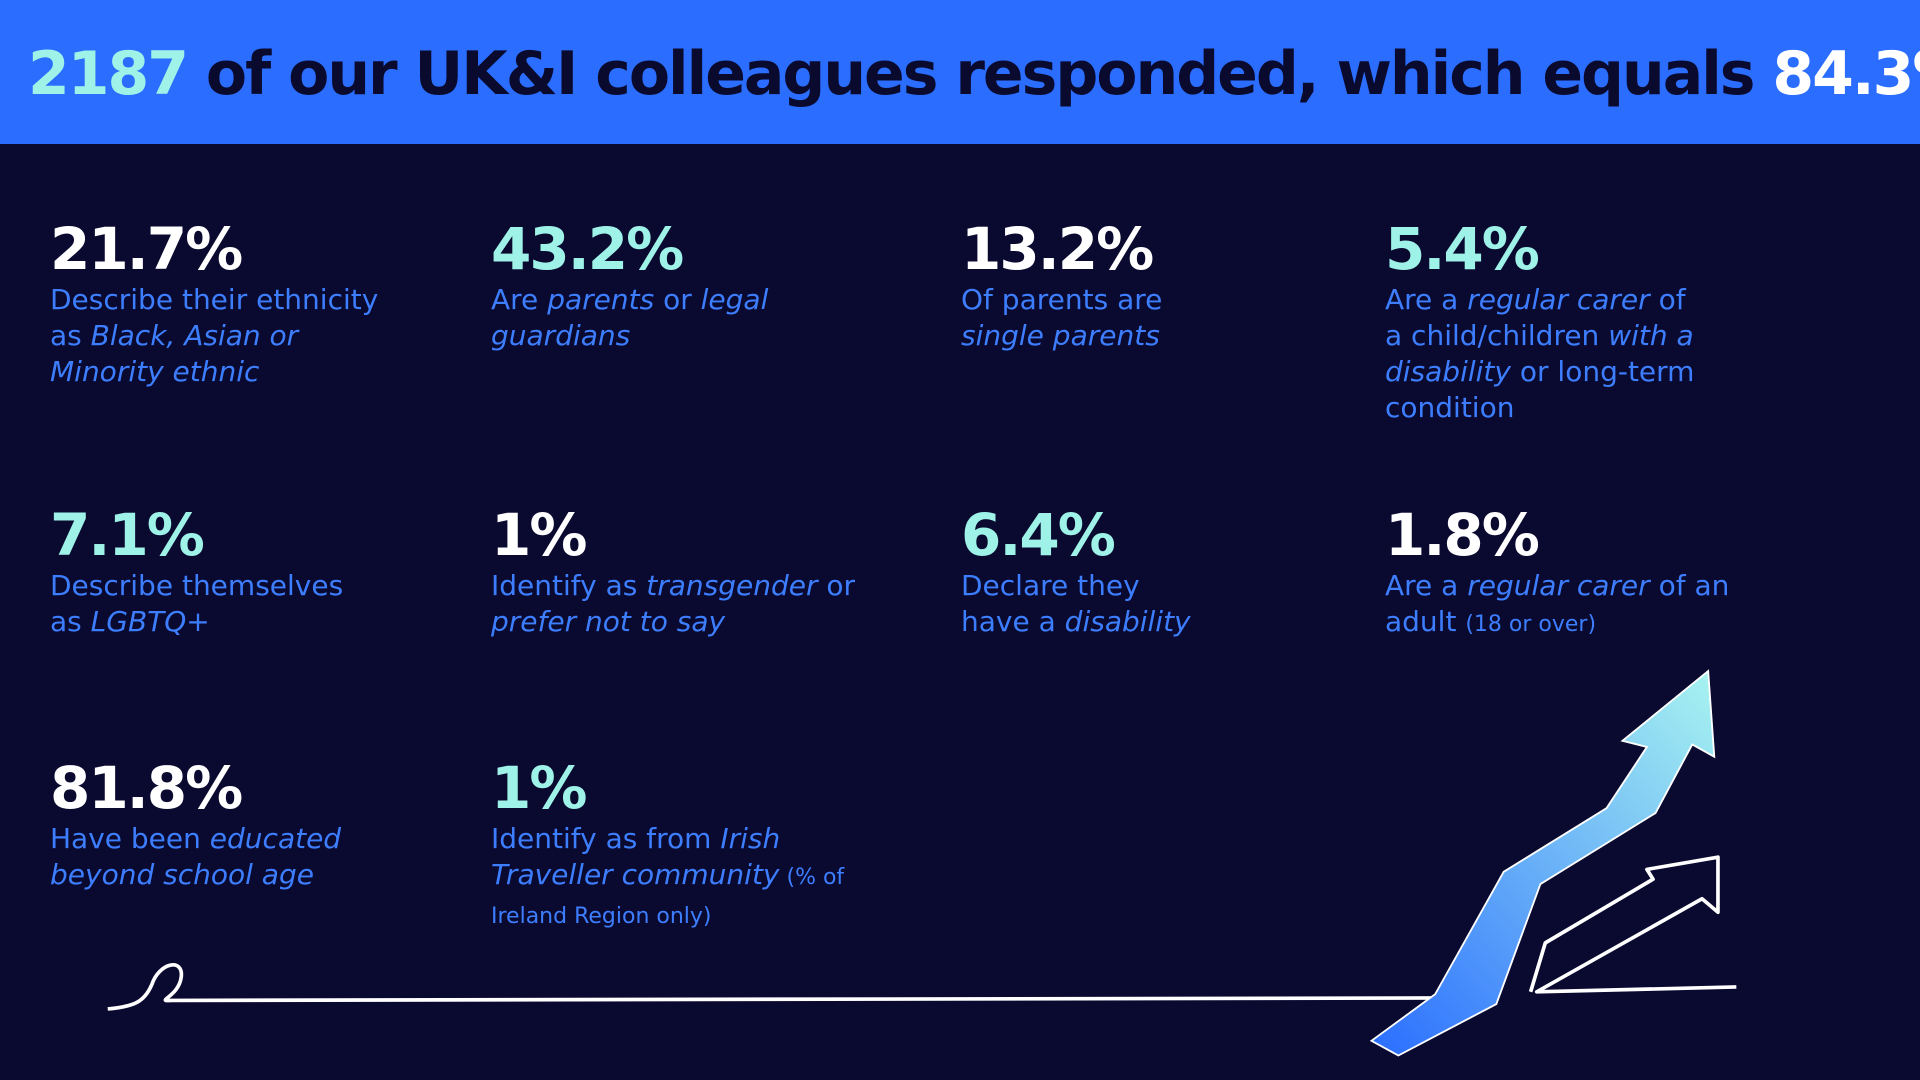 The image size is (1920, 1080). Describe the element at coordinates (150, 621) in the screenshot. I see `description-part: LGBTQ+` at that location.